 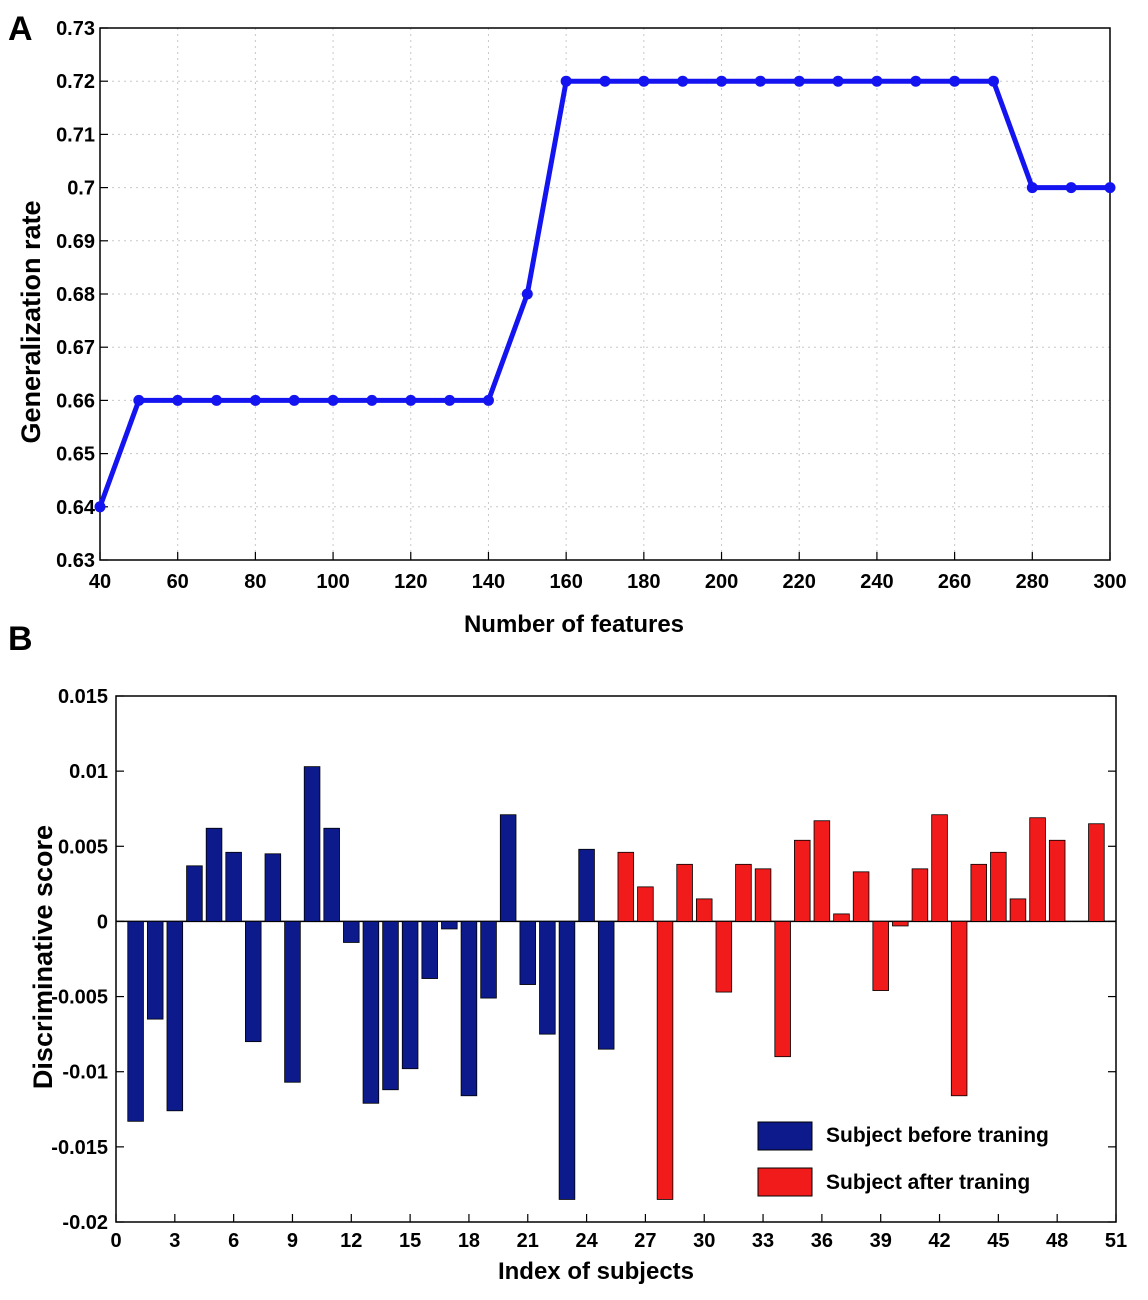 What do you see at coordinates (174, 1241) in the screenshot?
I see `x-tick-label-1: 3` at bounding box center [174, 1241].